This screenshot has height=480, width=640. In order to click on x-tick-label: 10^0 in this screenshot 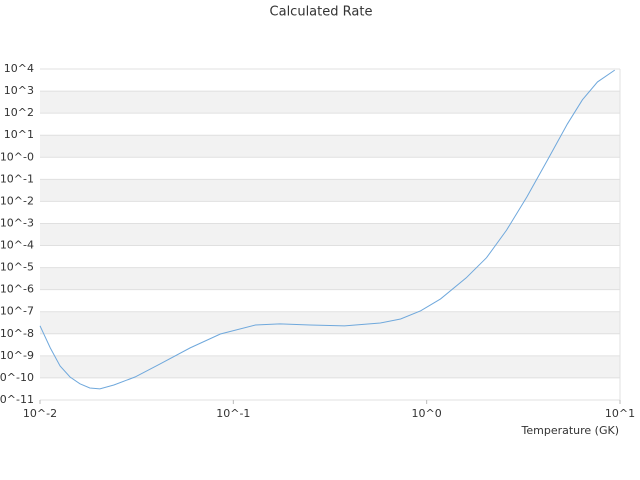, I will do `click(427, 413)`.